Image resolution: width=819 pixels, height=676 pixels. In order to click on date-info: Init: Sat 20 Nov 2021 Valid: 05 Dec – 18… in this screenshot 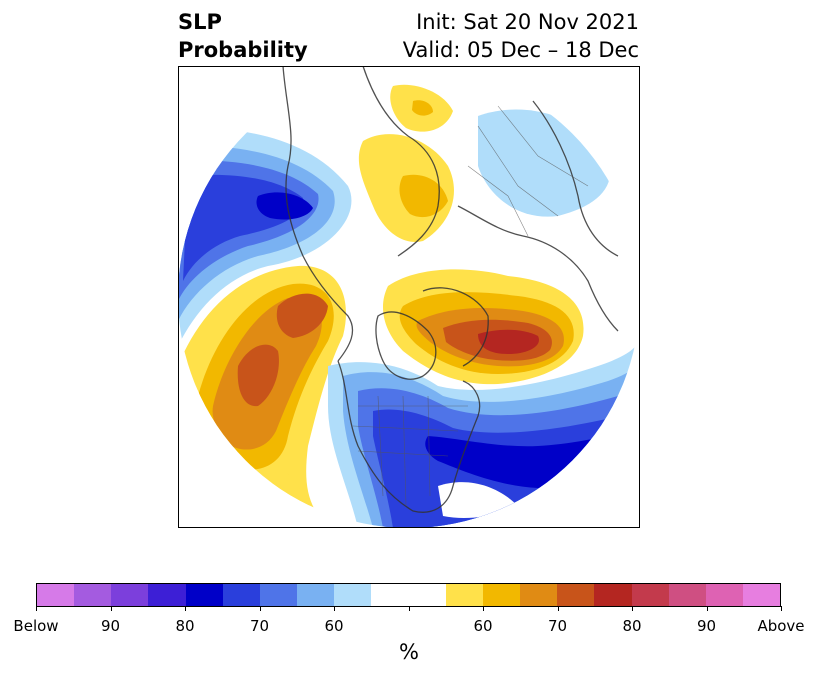, I will do `click(521, 36)`.